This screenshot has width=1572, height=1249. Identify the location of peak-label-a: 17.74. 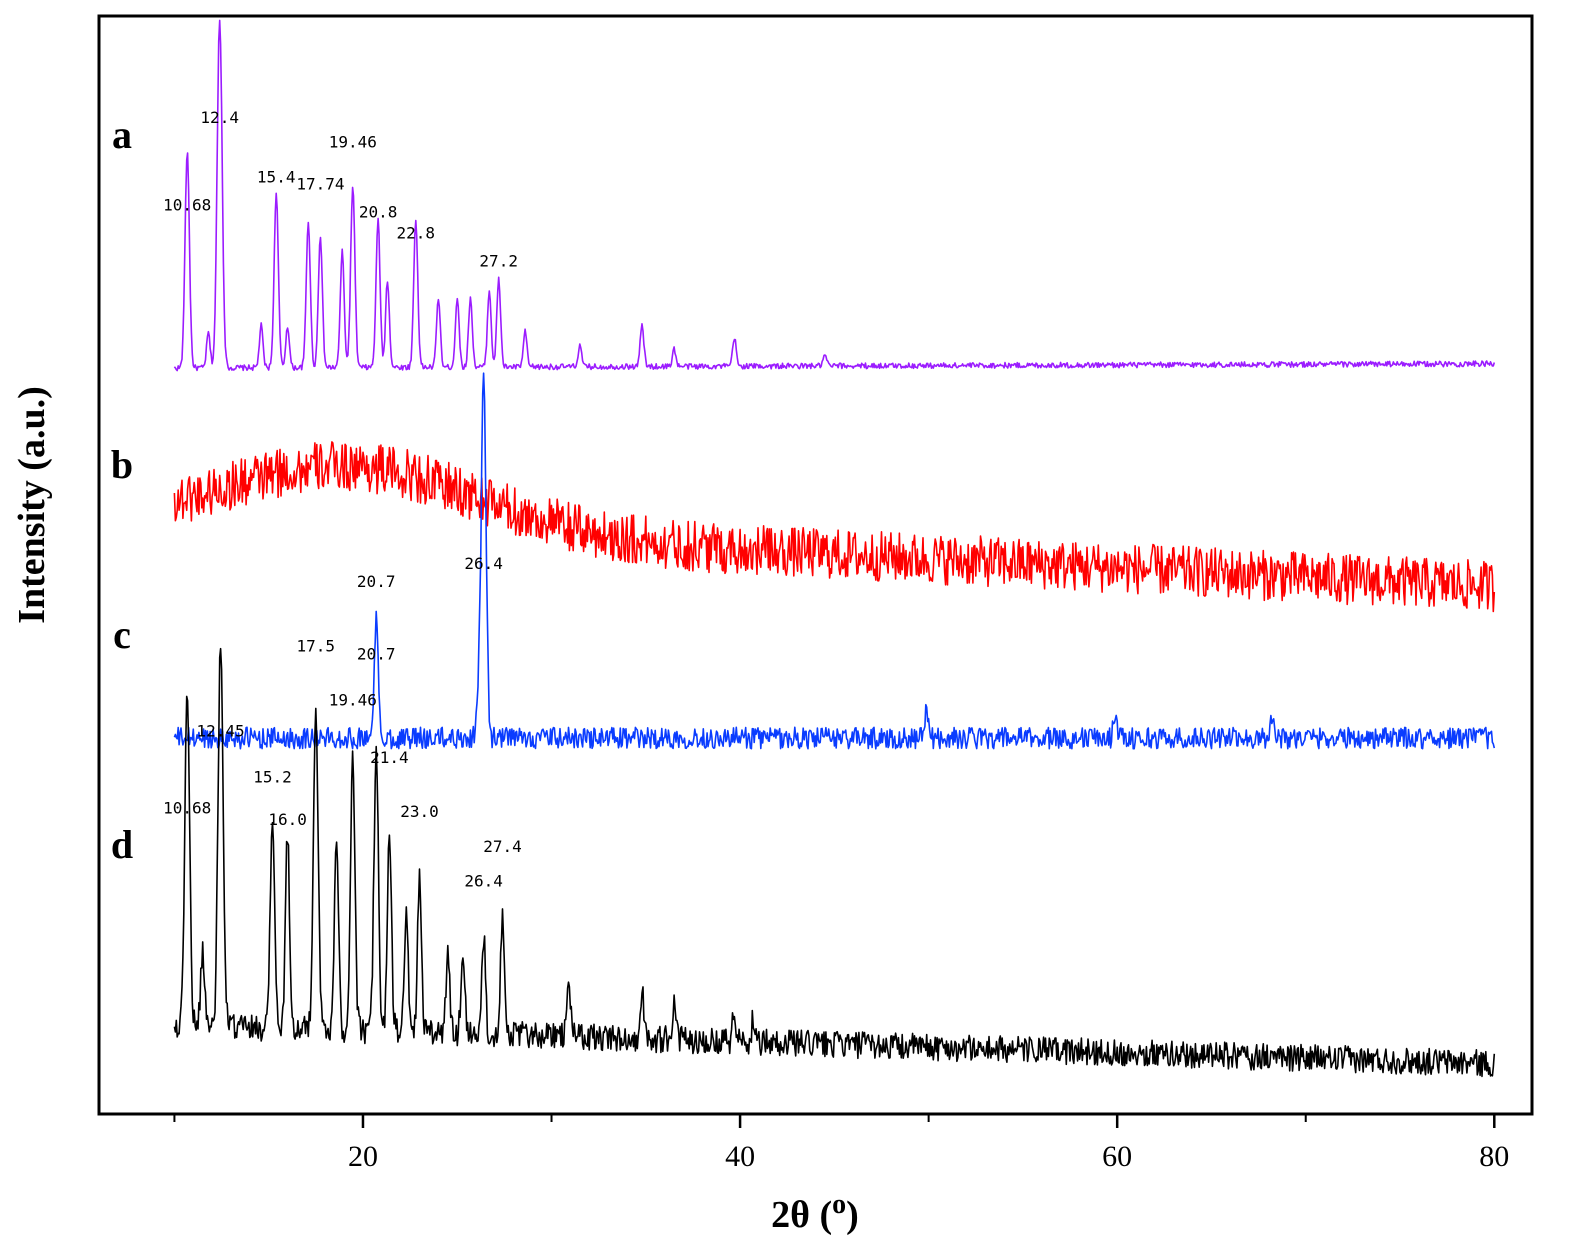
(320, 184).